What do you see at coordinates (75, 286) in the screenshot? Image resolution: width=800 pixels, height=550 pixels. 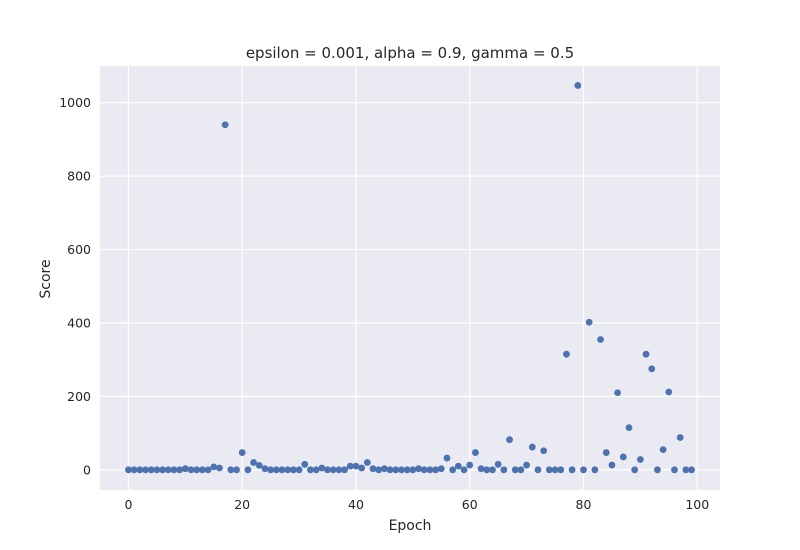 I see `y-tick-labels: 0 200 400 600 800 1000` at bounding box center [75, 286].